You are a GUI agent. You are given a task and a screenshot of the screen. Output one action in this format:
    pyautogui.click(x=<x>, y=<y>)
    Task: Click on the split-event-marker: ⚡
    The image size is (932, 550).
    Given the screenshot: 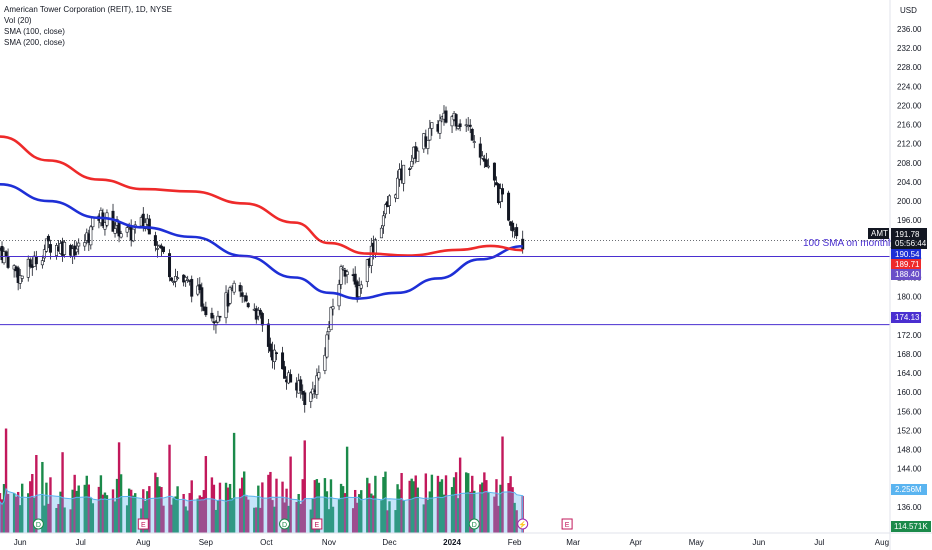 What is the action you would take?
    pyautogui.click(x=523, y=524)
    